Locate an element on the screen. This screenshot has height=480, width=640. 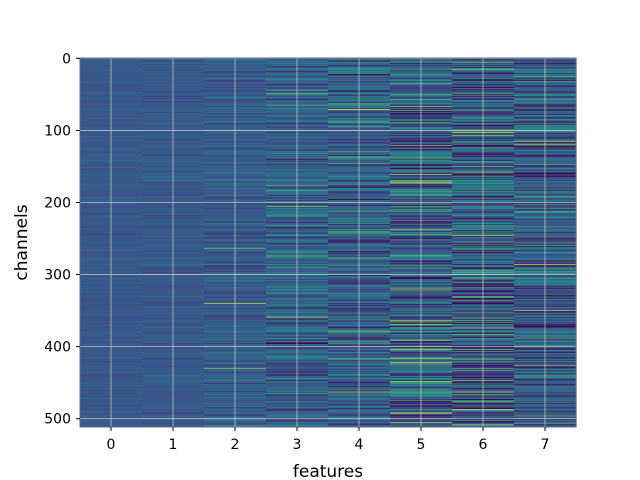
x-tick-label: 6 is located at coordinates (483, 445).